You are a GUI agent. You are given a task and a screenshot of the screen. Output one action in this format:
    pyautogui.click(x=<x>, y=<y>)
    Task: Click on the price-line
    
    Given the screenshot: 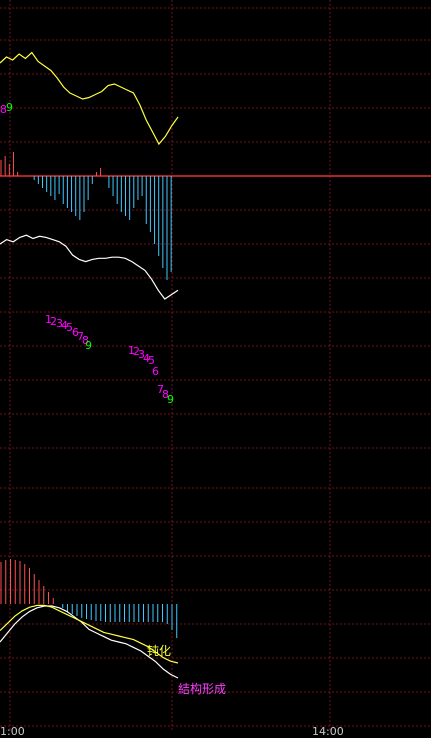 What is the action you would take?
    pyautogui.click(x=89, y=99)
    